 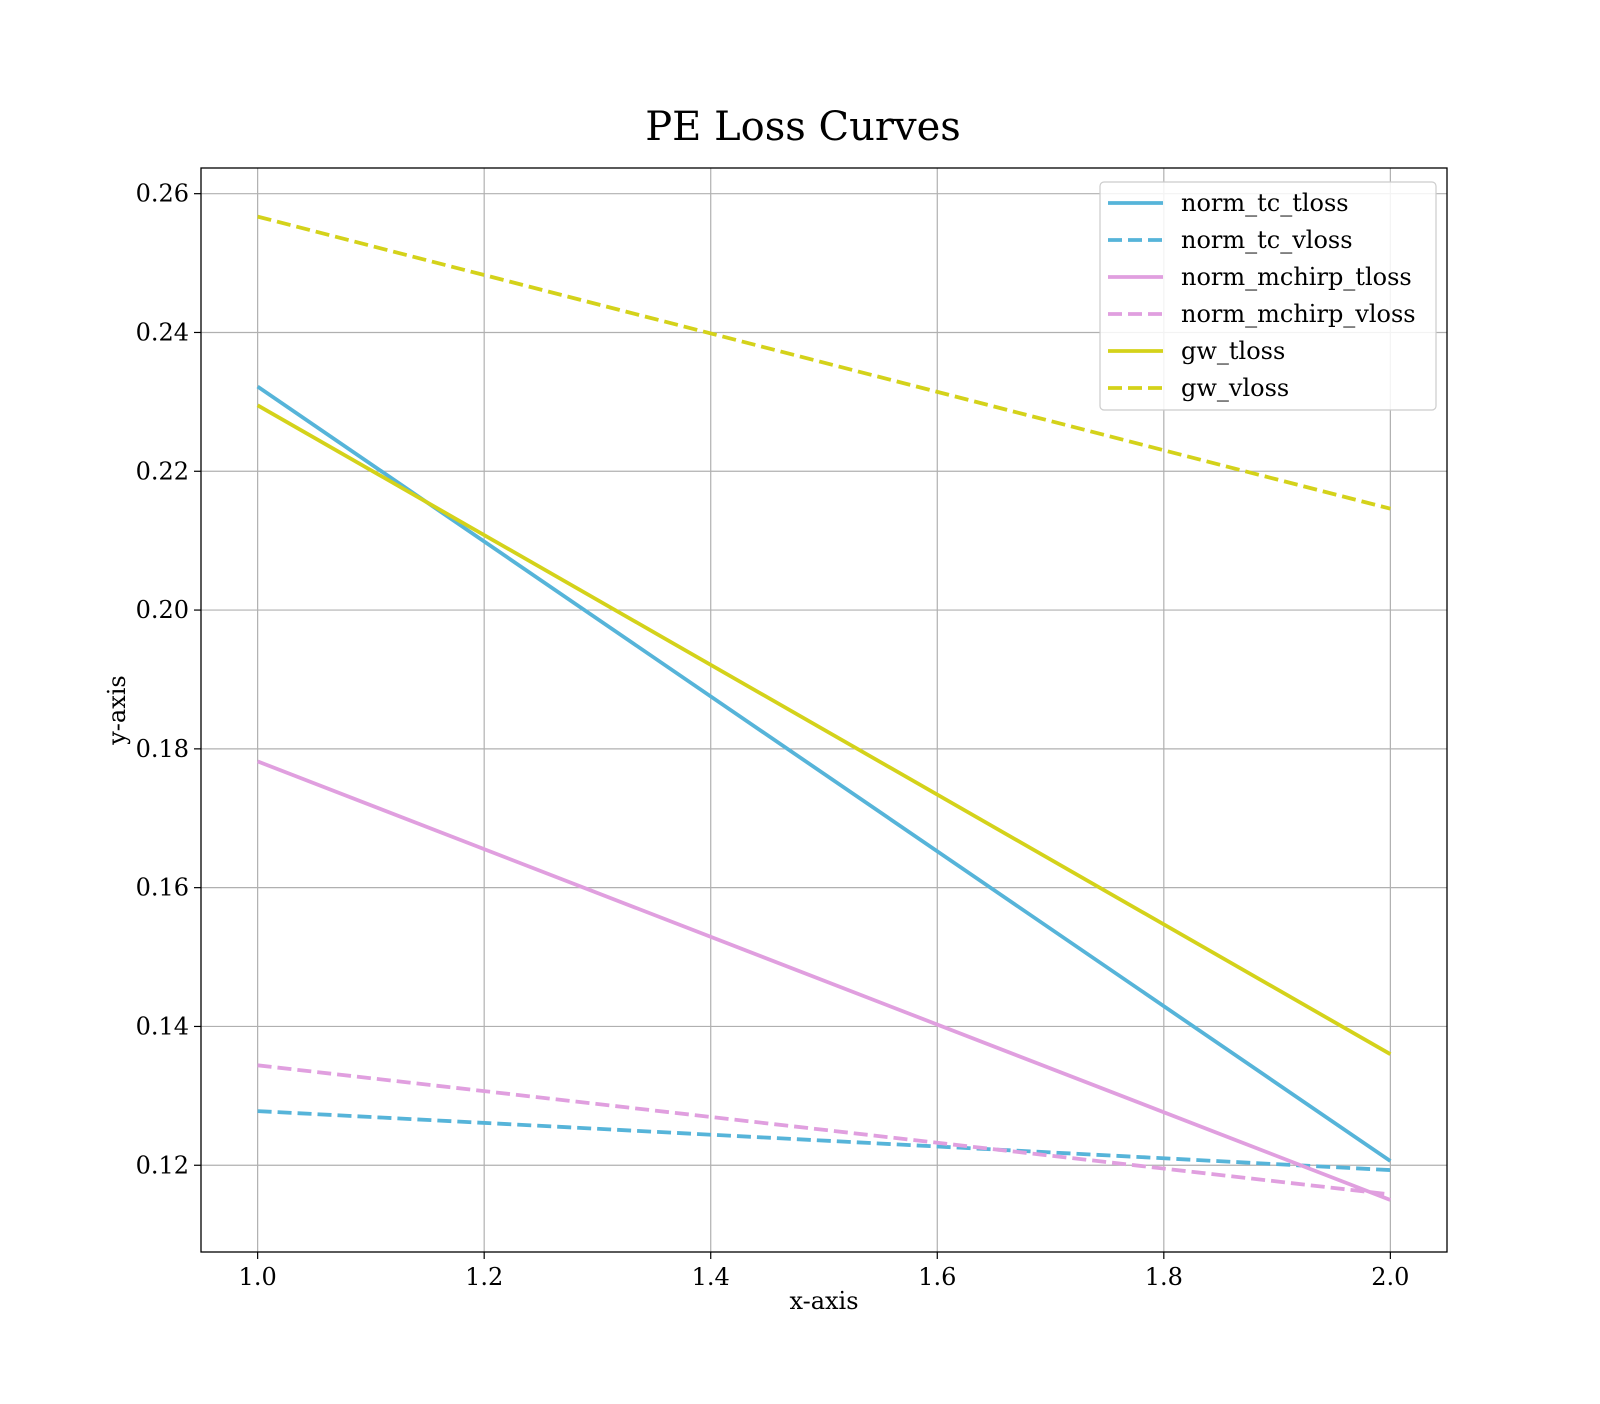 What do you see at coordinates (803, 127) in the screenshot?
I see `chart-title: PE Loss Curves` at bounding box center [803, 127].